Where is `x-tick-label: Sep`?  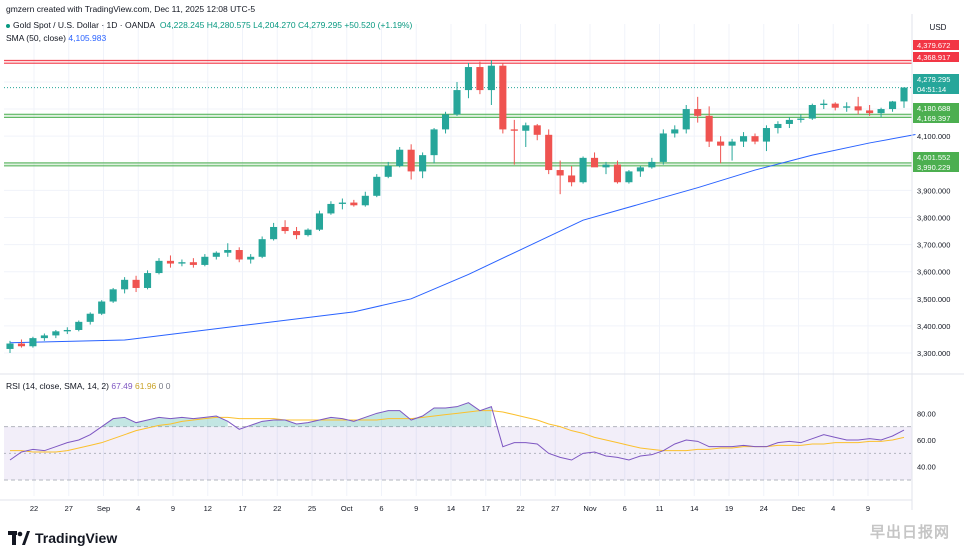 x-tick-label: Sep is located at coordinates (103, 508).